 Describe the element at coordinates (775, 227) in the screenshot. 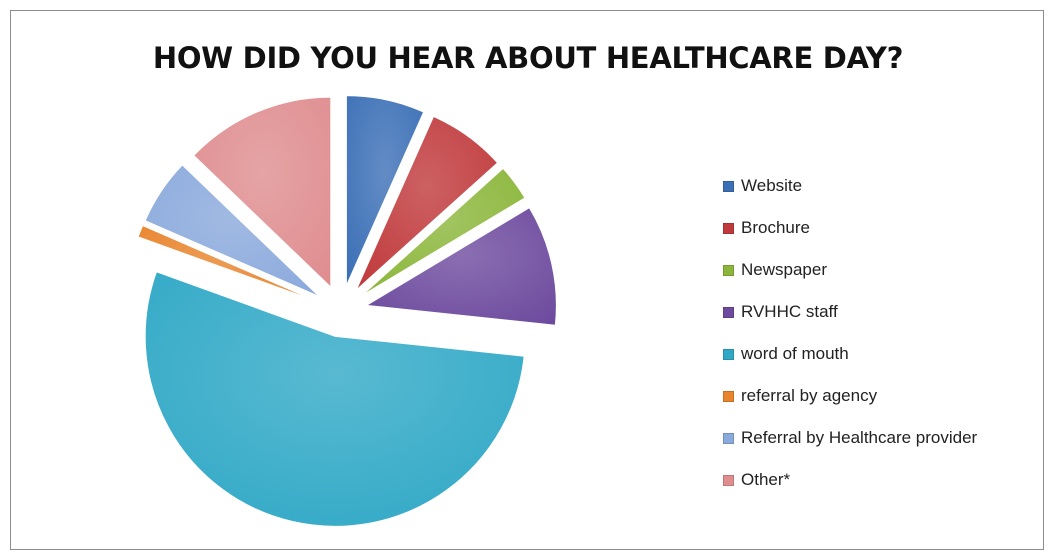

I see `legend-label: Brochure` at that location.